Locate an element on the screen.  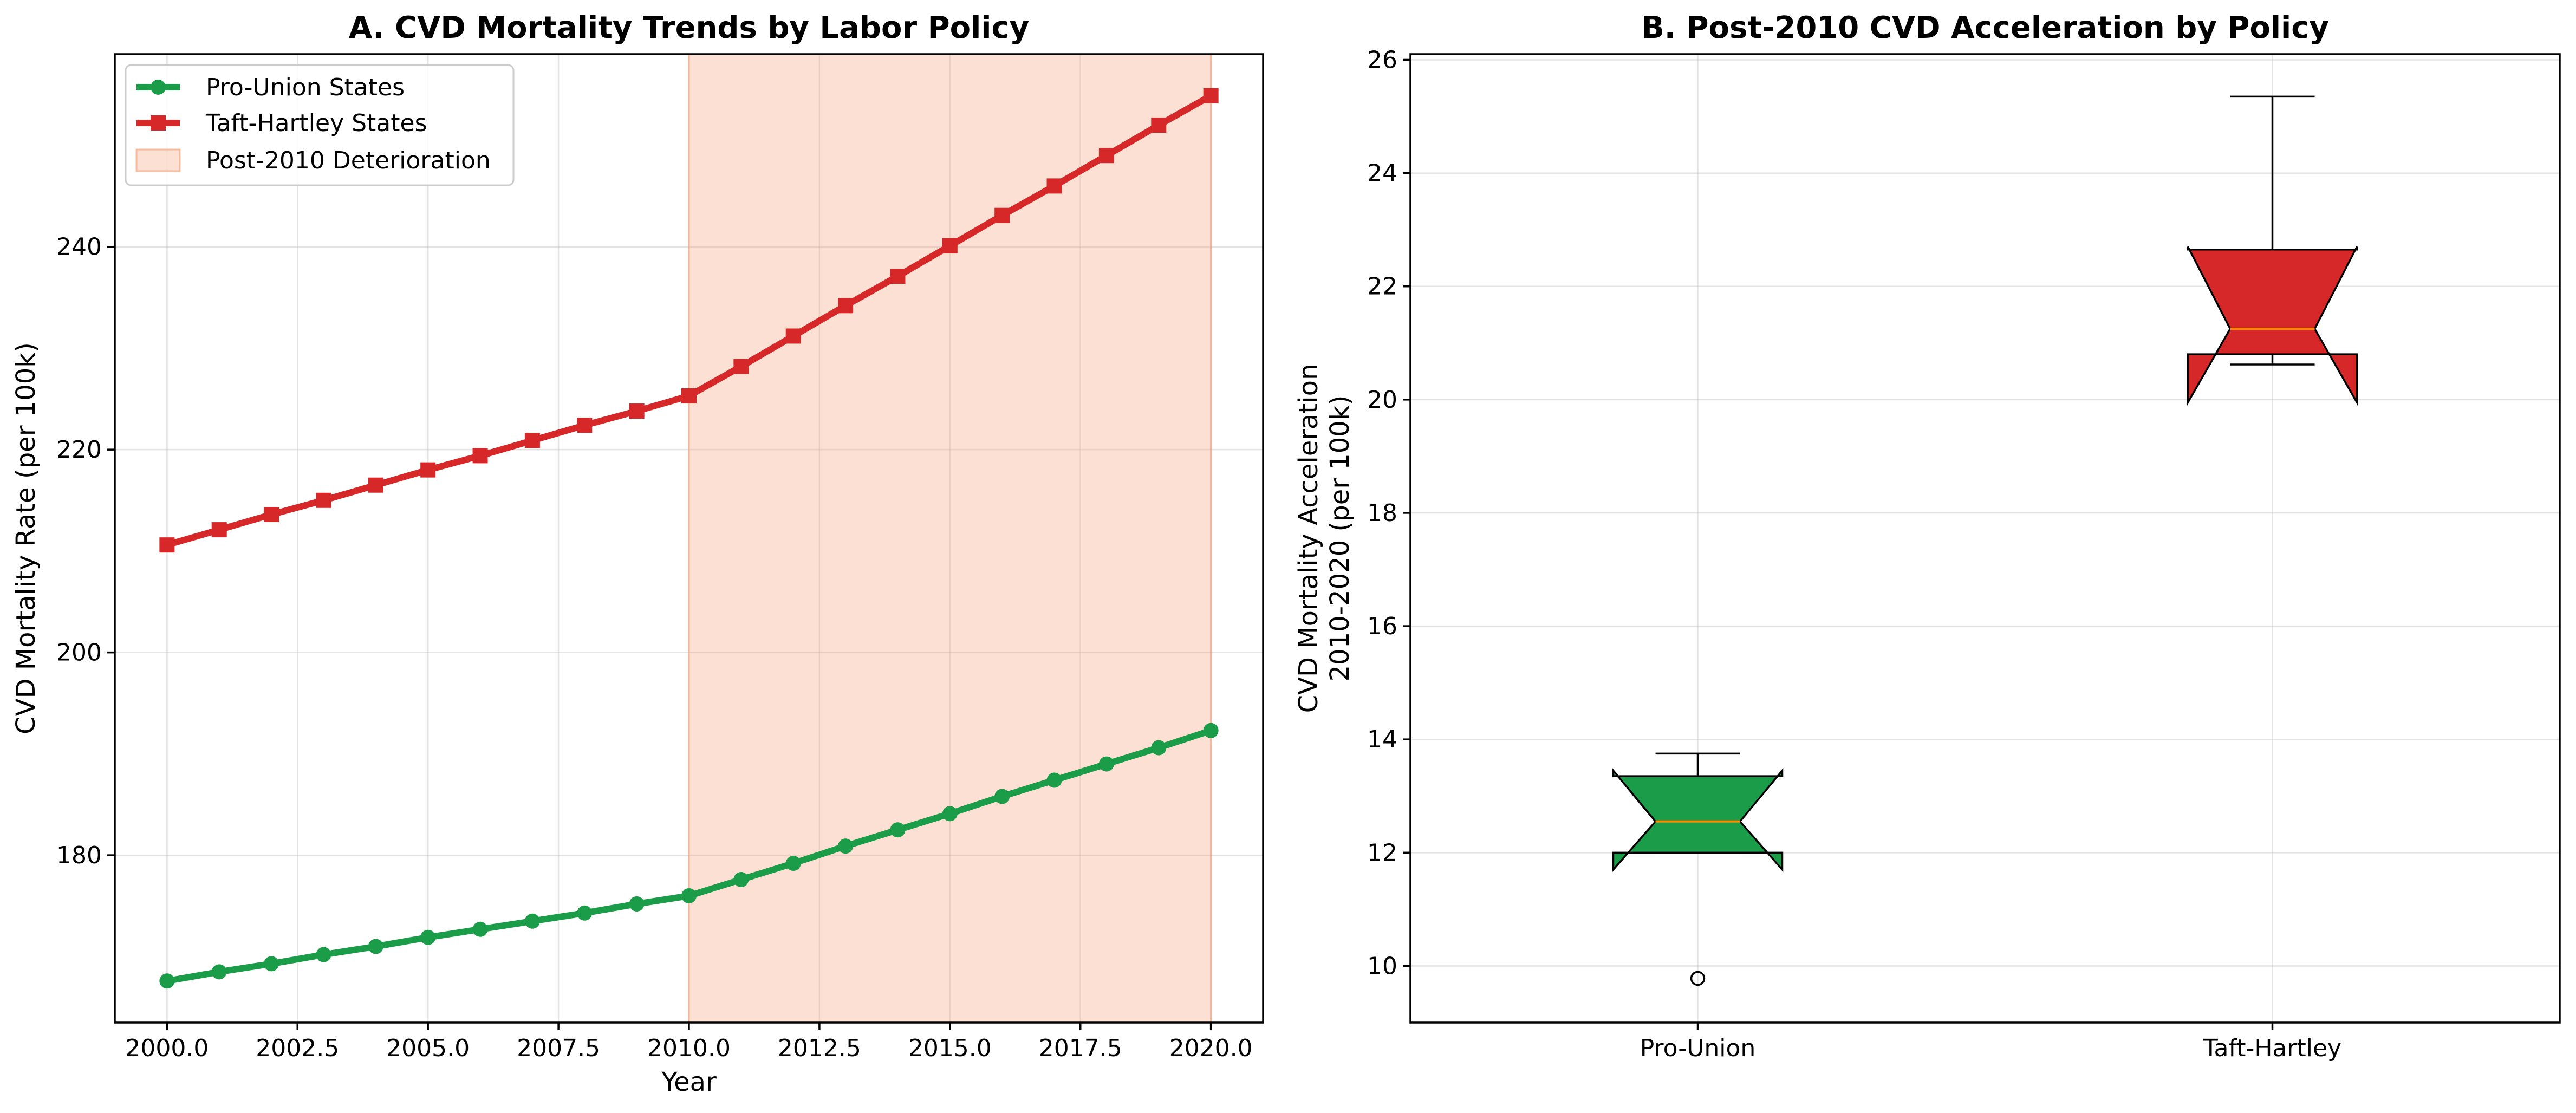
panel-a-y-axis-label: CVD Mortality Rate (per 100k) is located at coordinates (26, 538).